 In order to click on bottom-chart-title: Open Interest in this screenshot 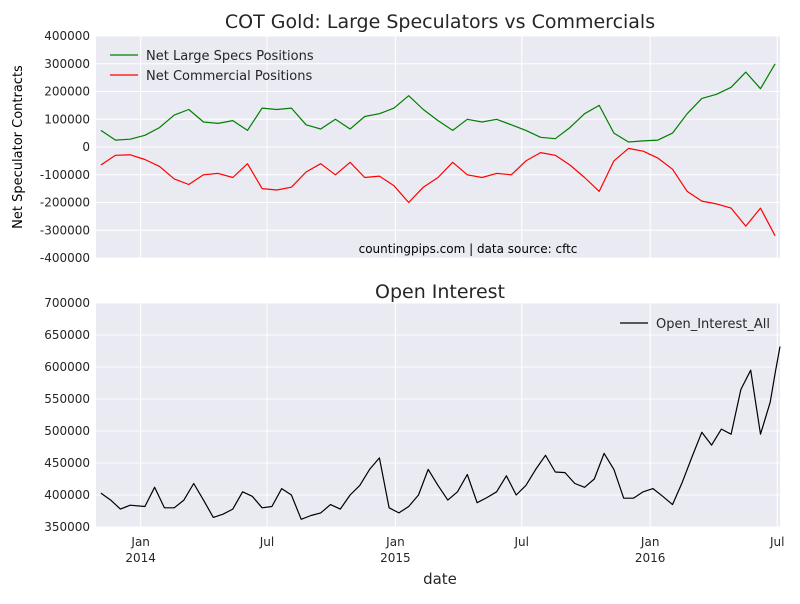, I will do `click(440, 292)`.